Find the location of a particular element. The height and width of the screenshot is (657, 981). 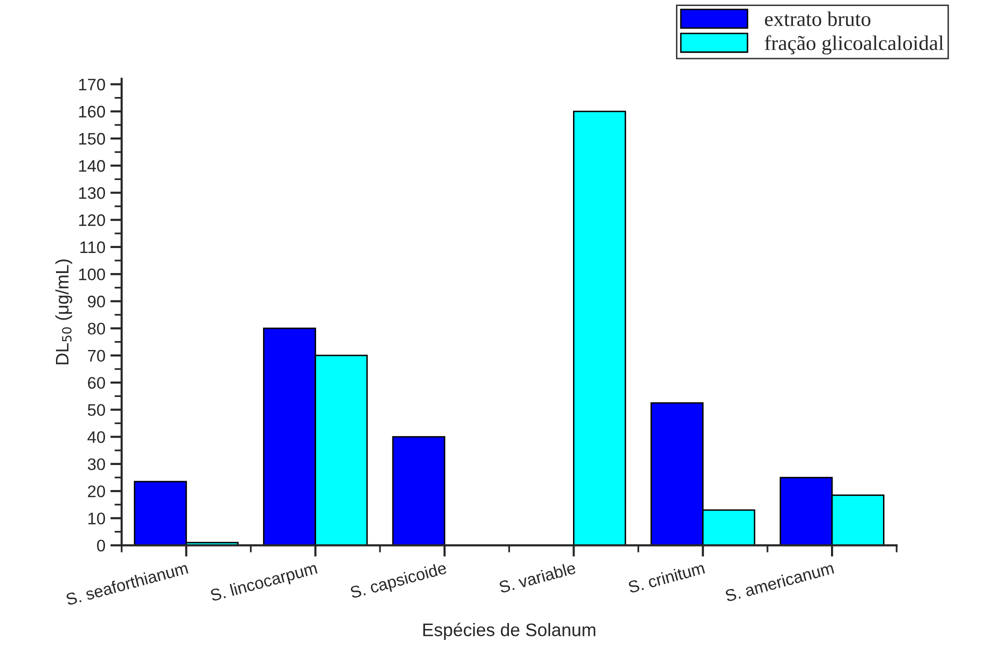

y-tick-label: 120 is located at coordinates (92, 220).